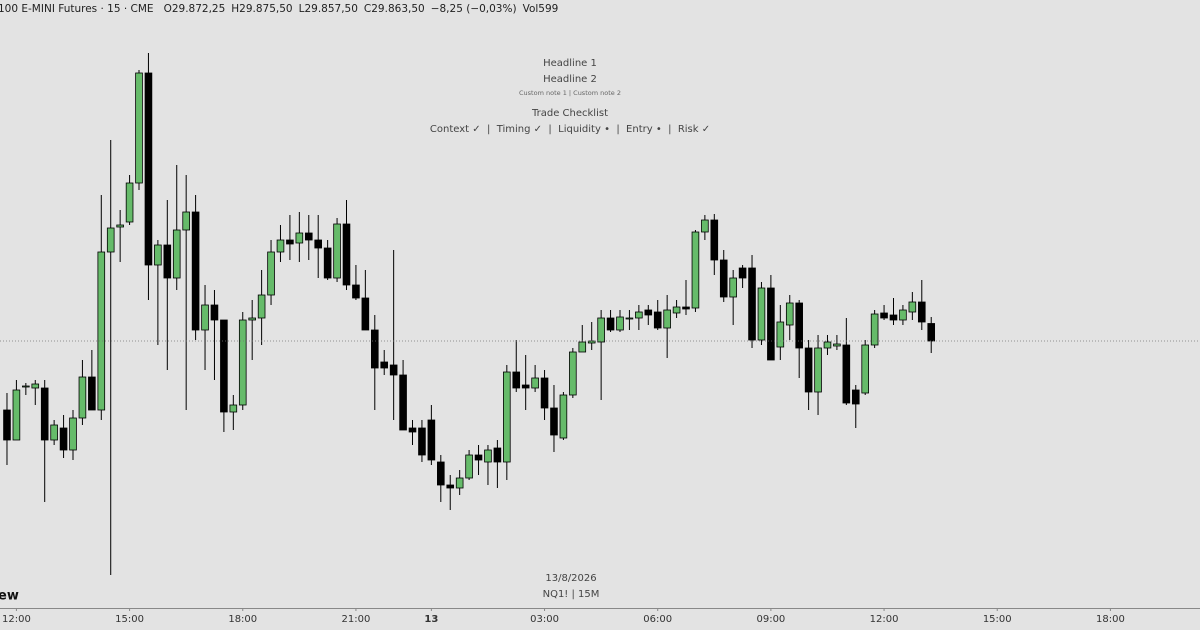 This screenshot has width=1200, height=630. What do you see at coordinates (770, 619) in the screenshot?
I see `x-tick-label: 09:00` at bounding box center [770, 619].